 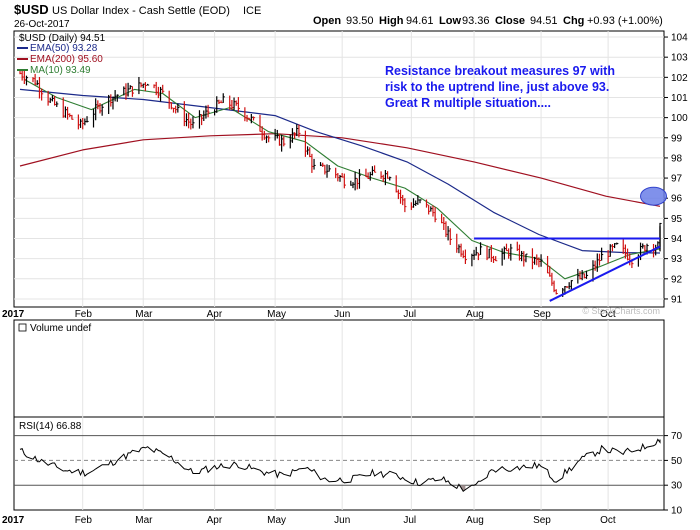 What do you see at coordinates (510, 21) in the screenshot?
I see `close-label: Close` at bounding box center [510, 21].